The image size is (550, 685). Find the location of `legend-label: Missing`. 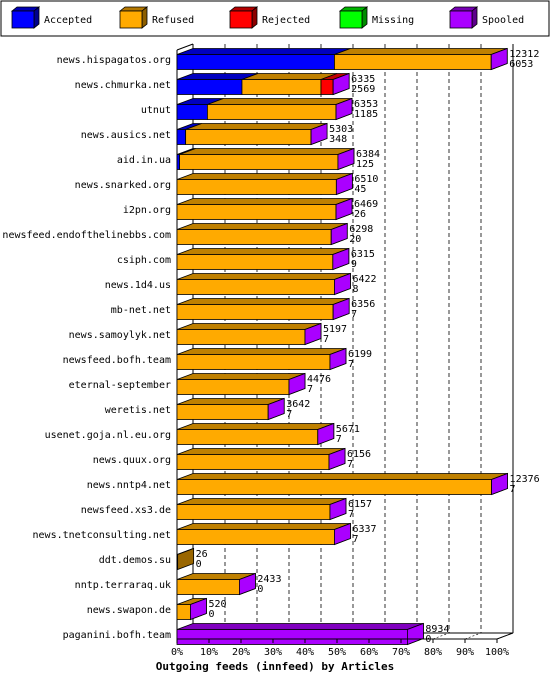

legend-label: Missing is located at coordinates (393, 20).